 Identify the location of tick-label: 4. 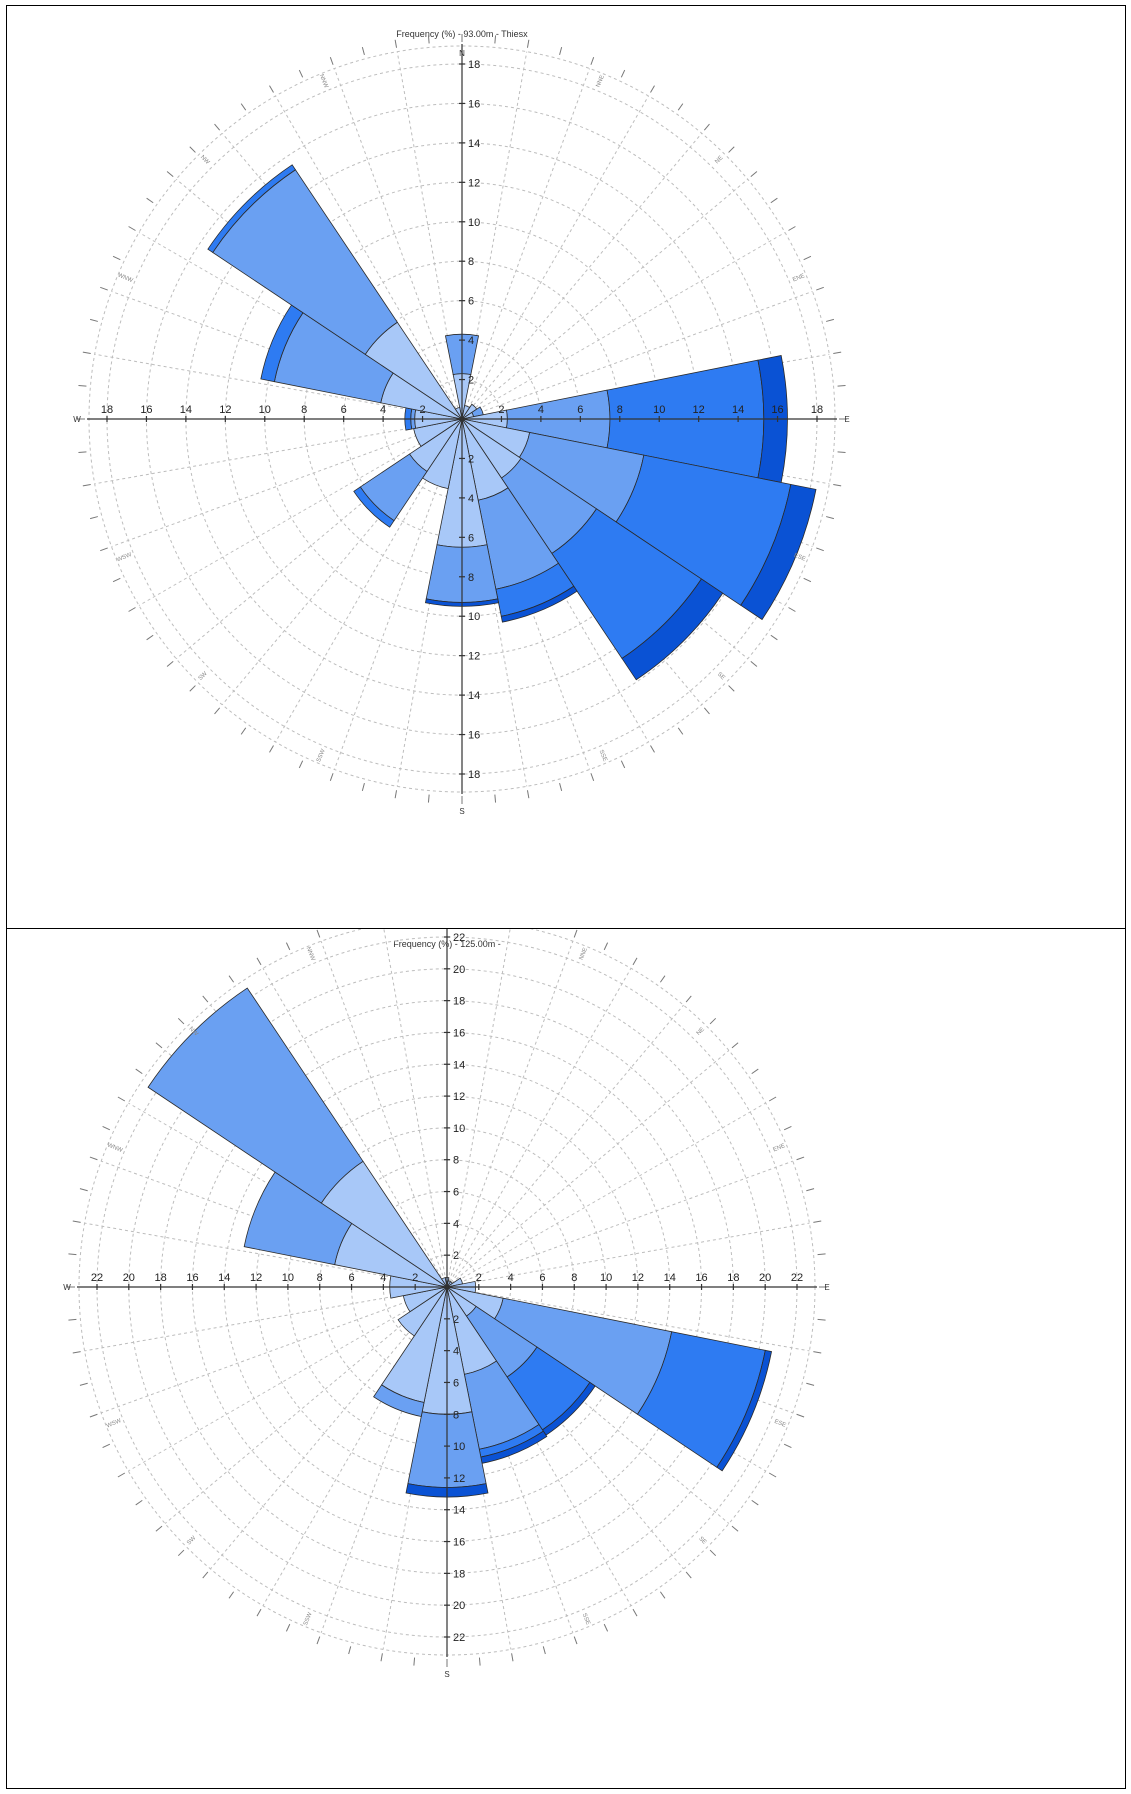
(456, 1224).